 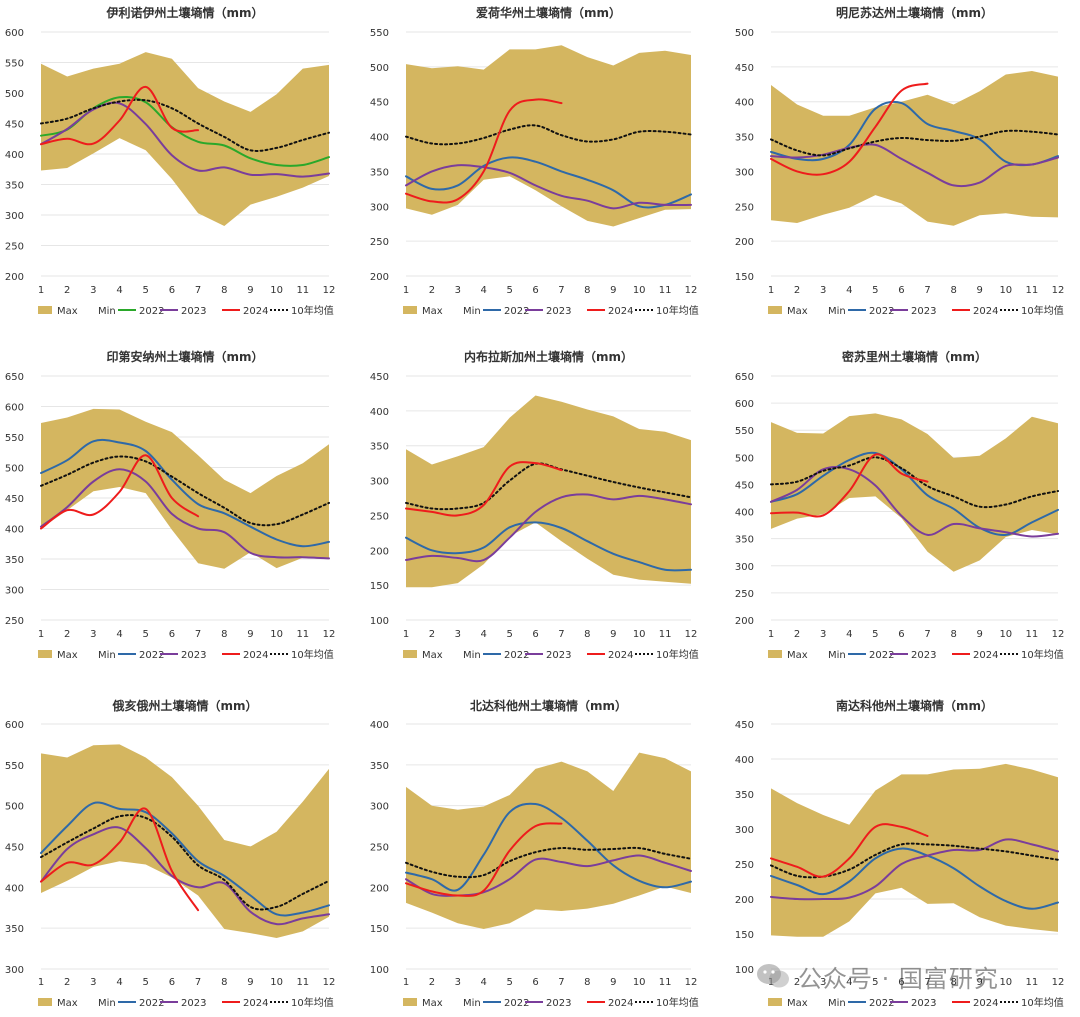 What do you see at coordinates (185, 876) in the screenshot?
I see `line-2023` at bounding box center [185, 876].